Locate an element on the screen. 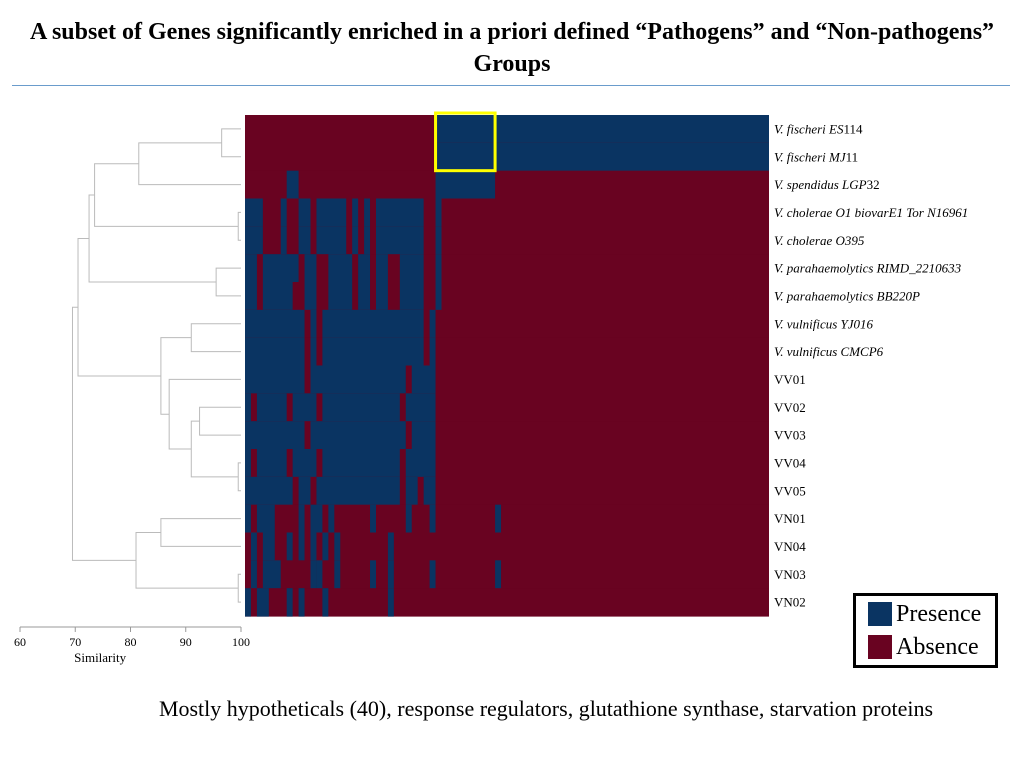 The width and height of the screenshot is (1024, 768). title-divider is located at coordinates (511, 85).